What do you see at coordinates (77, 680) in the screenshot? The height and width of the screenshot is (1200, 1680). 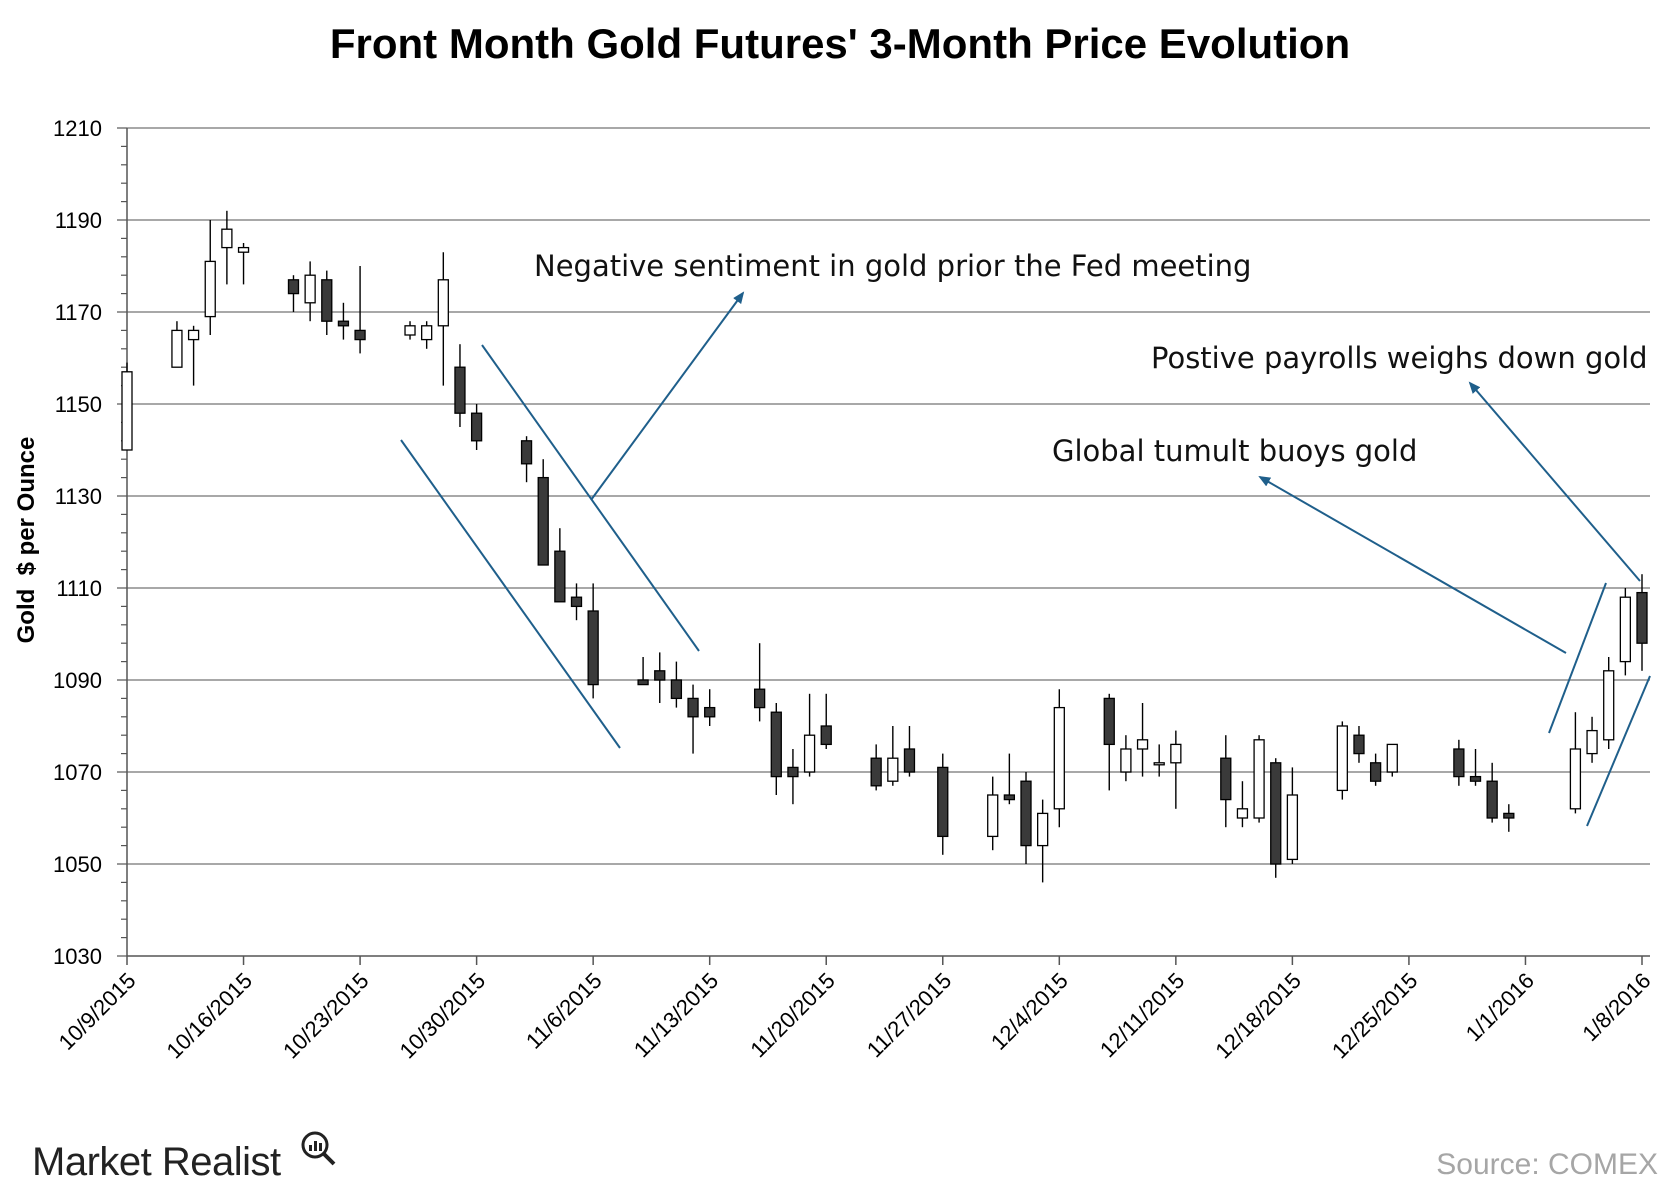 I see `y-tick-label: 1090` at bounding box center [77, 680].